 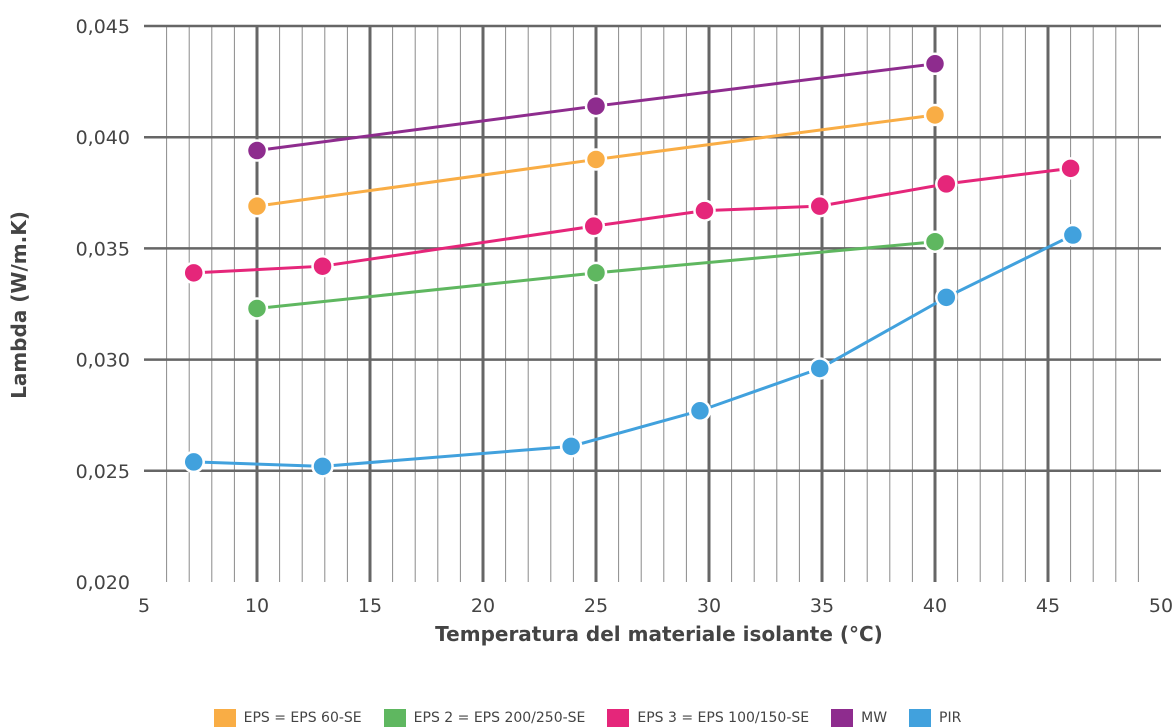 I want to click on legend-item: EPS 2 = EPS 200/250-SE, so click(x=484, y=718).